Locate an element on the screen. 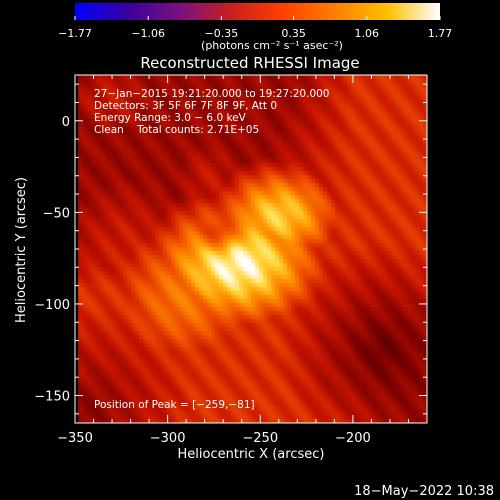  x-tick-label: −250 is located at coordinates (260, 438).